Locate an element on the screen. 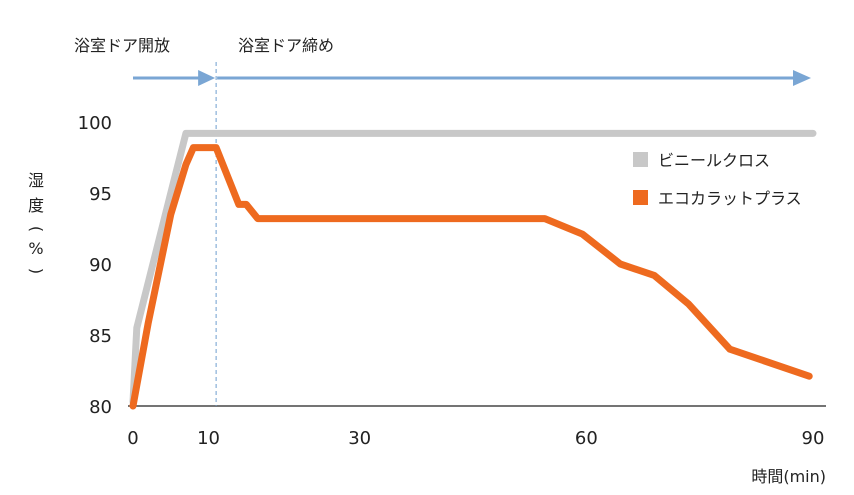 The height and width of the screenshot is (495, 854). y-axis-label-char-2: 度 is located at coordinates (36, 205).